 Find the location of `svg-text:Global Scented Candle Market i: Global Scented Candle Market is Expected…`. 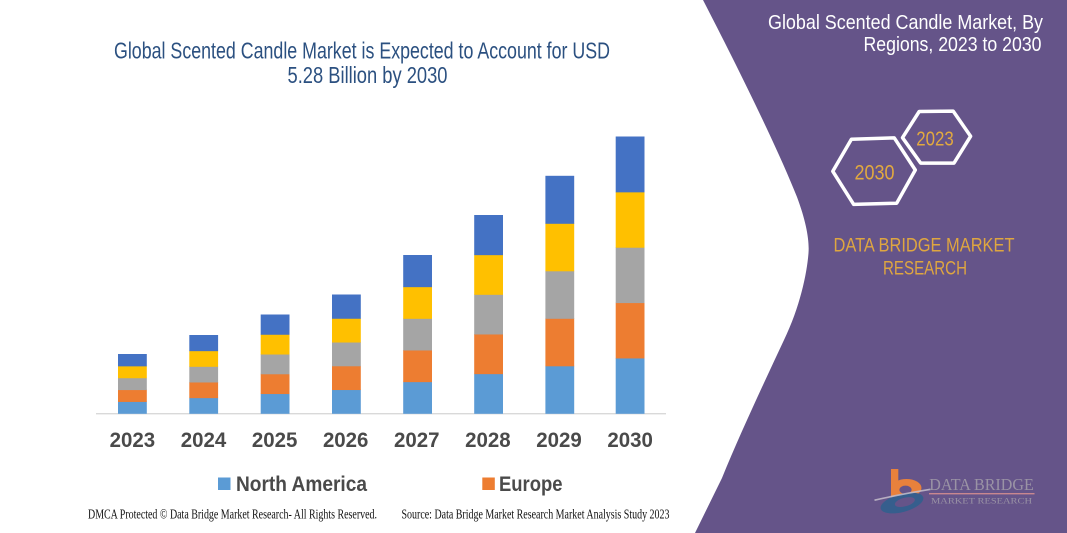

svg-text:Global Scented Candle Market i: Global Scented Candle Market is Expected… is located at coordinates (362, 51).